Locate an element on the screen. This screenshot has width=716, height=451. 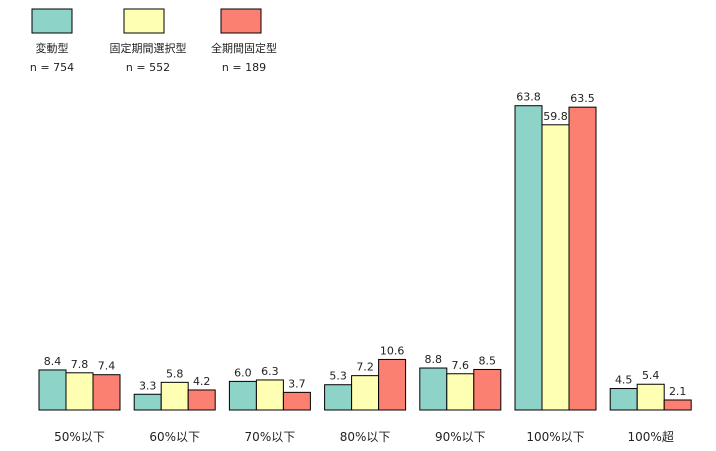
value-label-1-1: 5.8 is located at coordinates (175, 373).